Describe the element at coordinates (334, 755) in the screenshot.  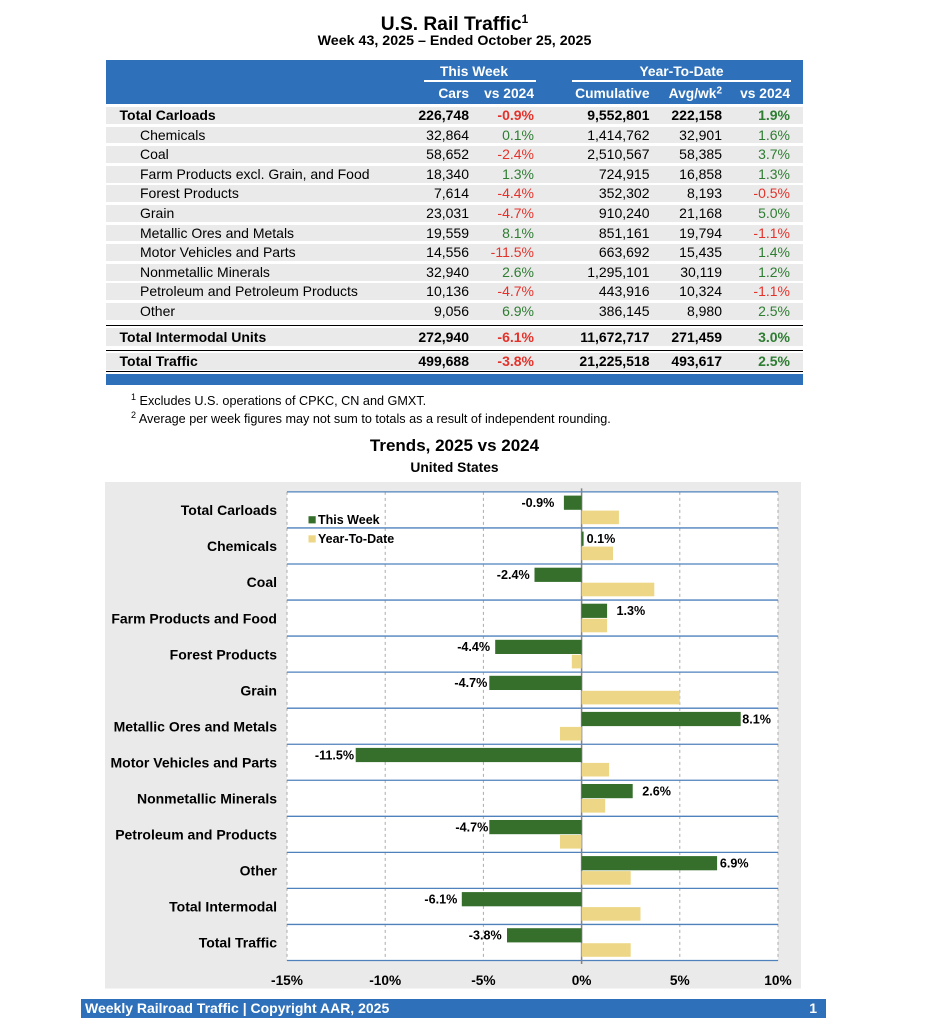
I see `svg-text: -11.5%` at that location.